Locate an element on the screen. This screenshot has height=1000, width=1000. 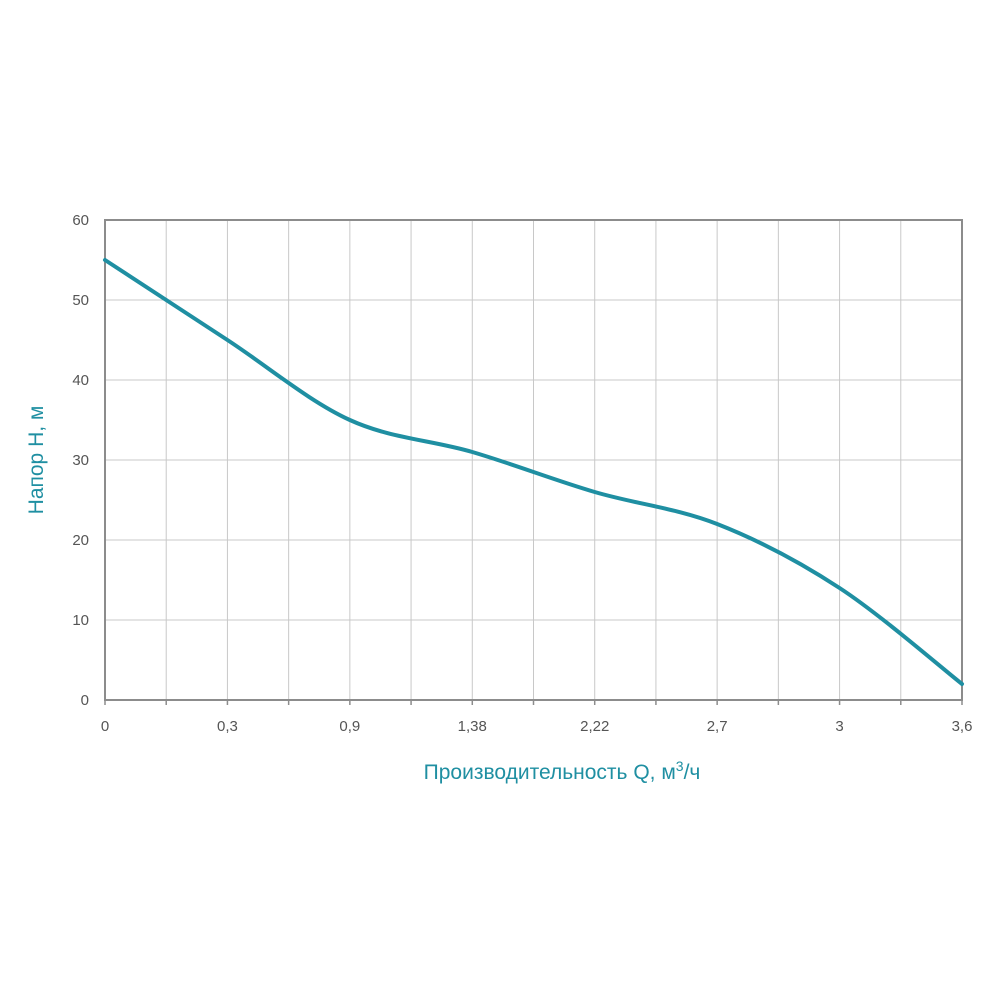
x-tick-label: 3,6 is located at coordinates (962, 726).